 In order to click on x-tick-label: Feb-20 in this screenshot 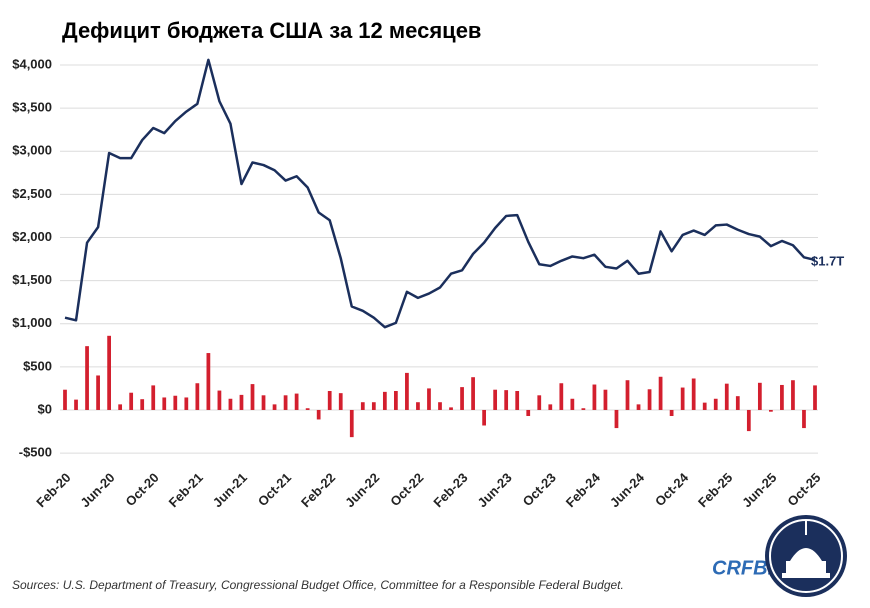, I will do `click(53, 490)`.